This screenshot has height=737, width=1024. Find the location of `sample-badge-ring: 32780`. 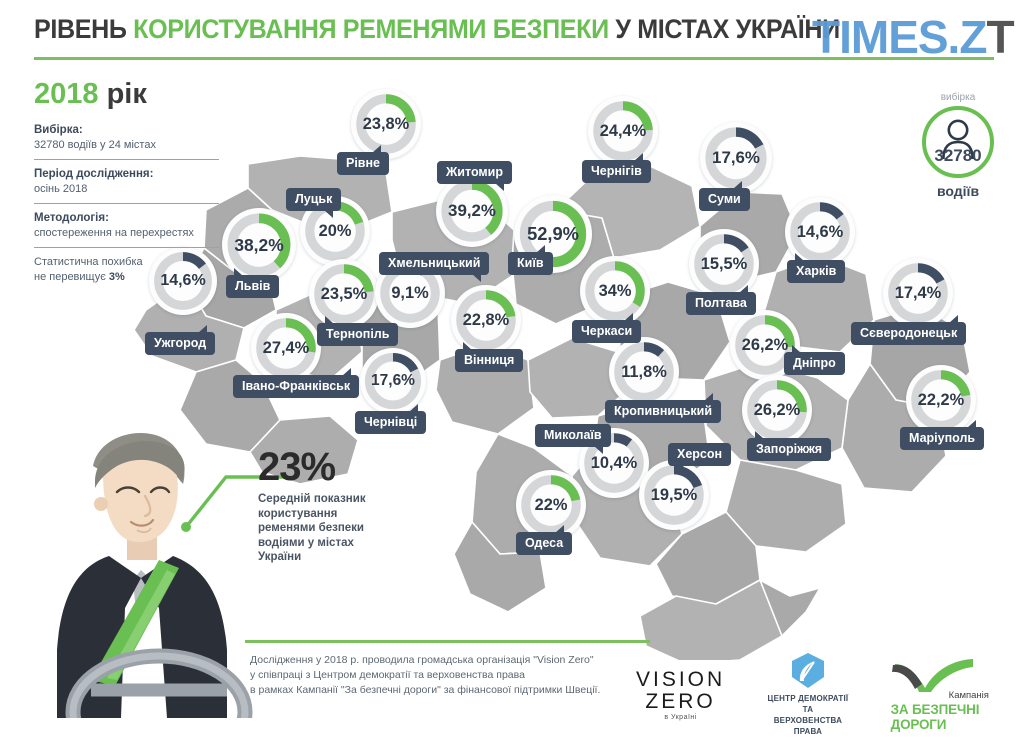

sample-badge-ring: 32780 is located at coordinates (958, 142).